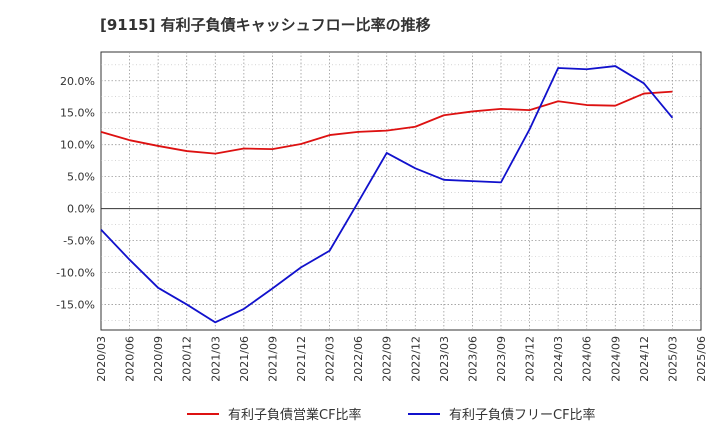 This screenshot has height=444, width=720. I want to click on x-tick-label: 2020/03, so click(101, 359).